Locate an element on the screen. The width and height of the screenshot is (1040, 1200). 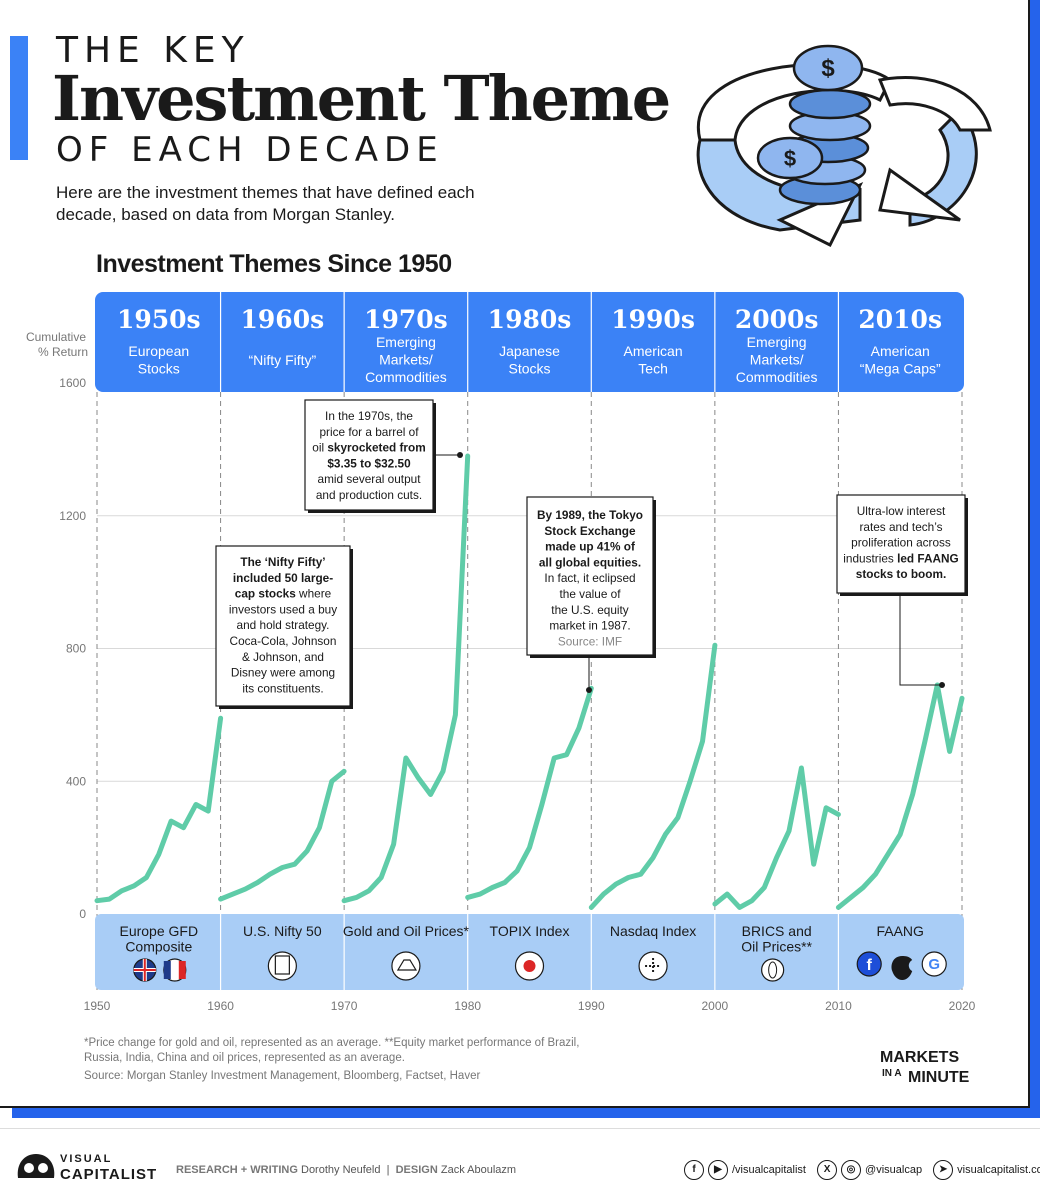
y-tick-label: 800 is located at coordinates (76, 649).